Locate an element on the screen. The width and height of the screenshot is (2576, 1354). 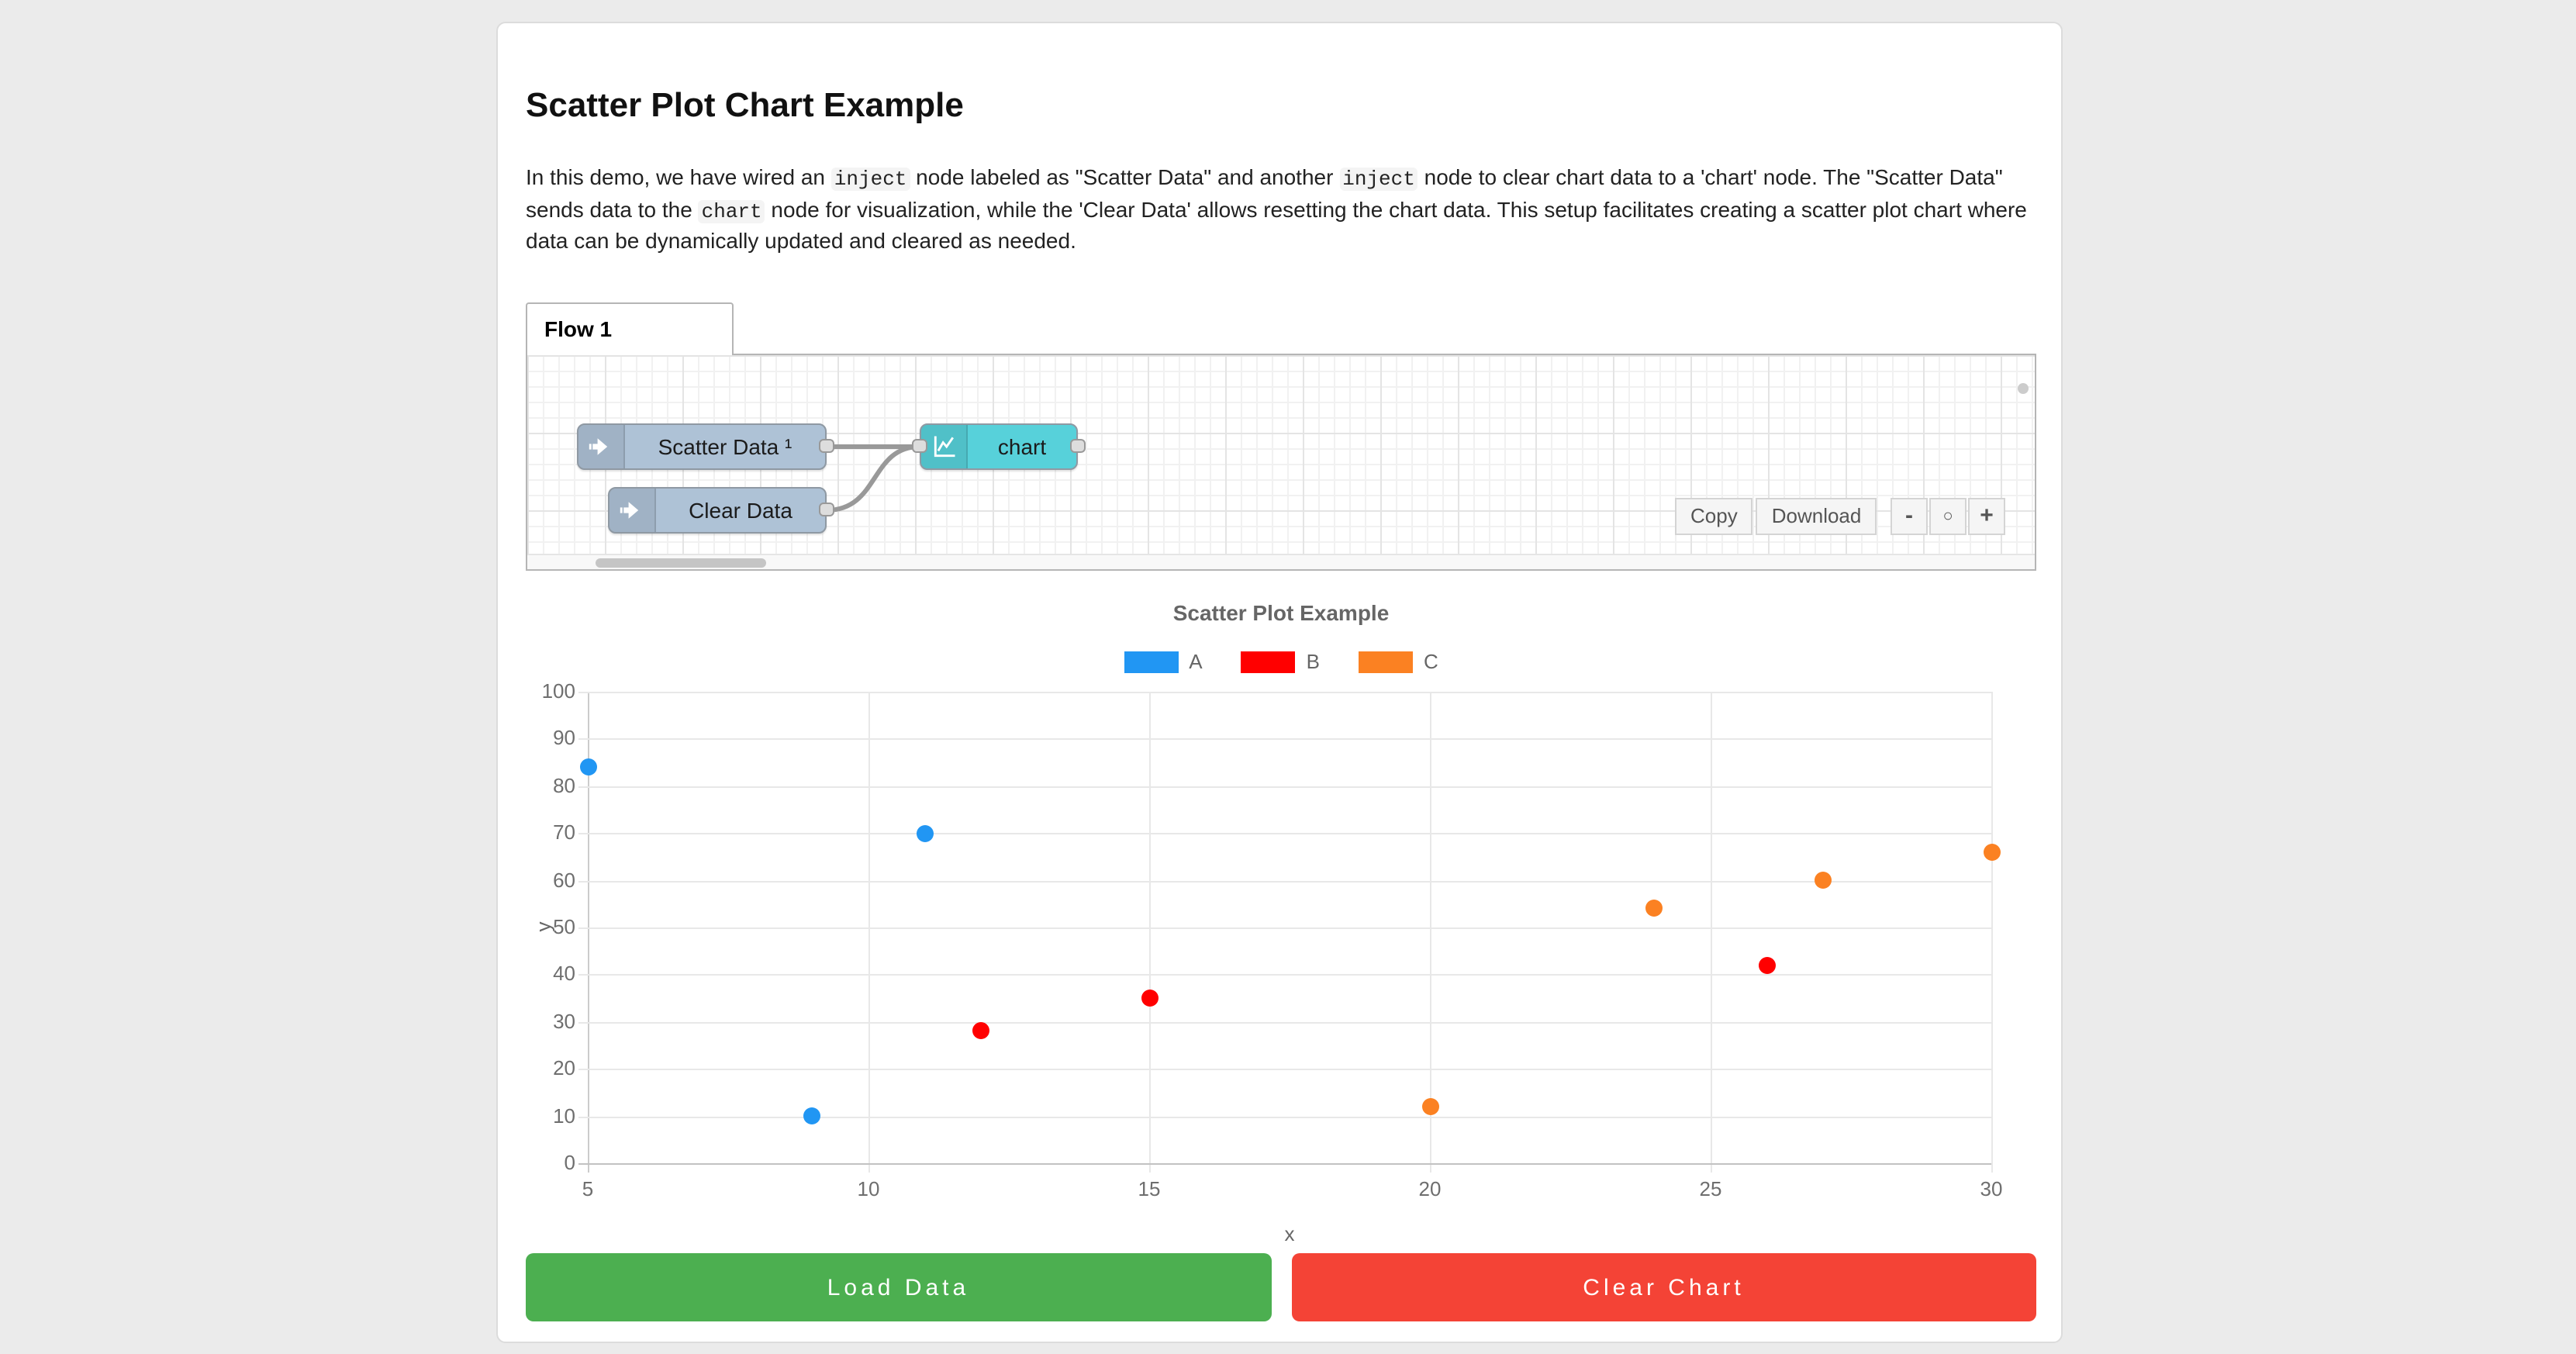
flow-node-inject-clear-data: Clear Data is located at coordinates (717, 511).